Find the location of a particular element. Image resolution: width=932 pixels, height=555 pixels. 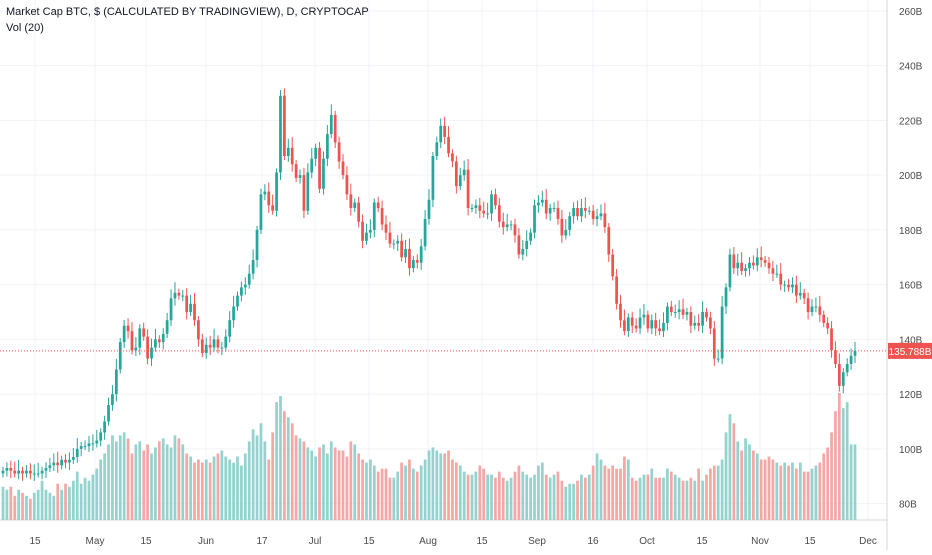

y-tick-label: 140B is located at coordinates (911, 340).